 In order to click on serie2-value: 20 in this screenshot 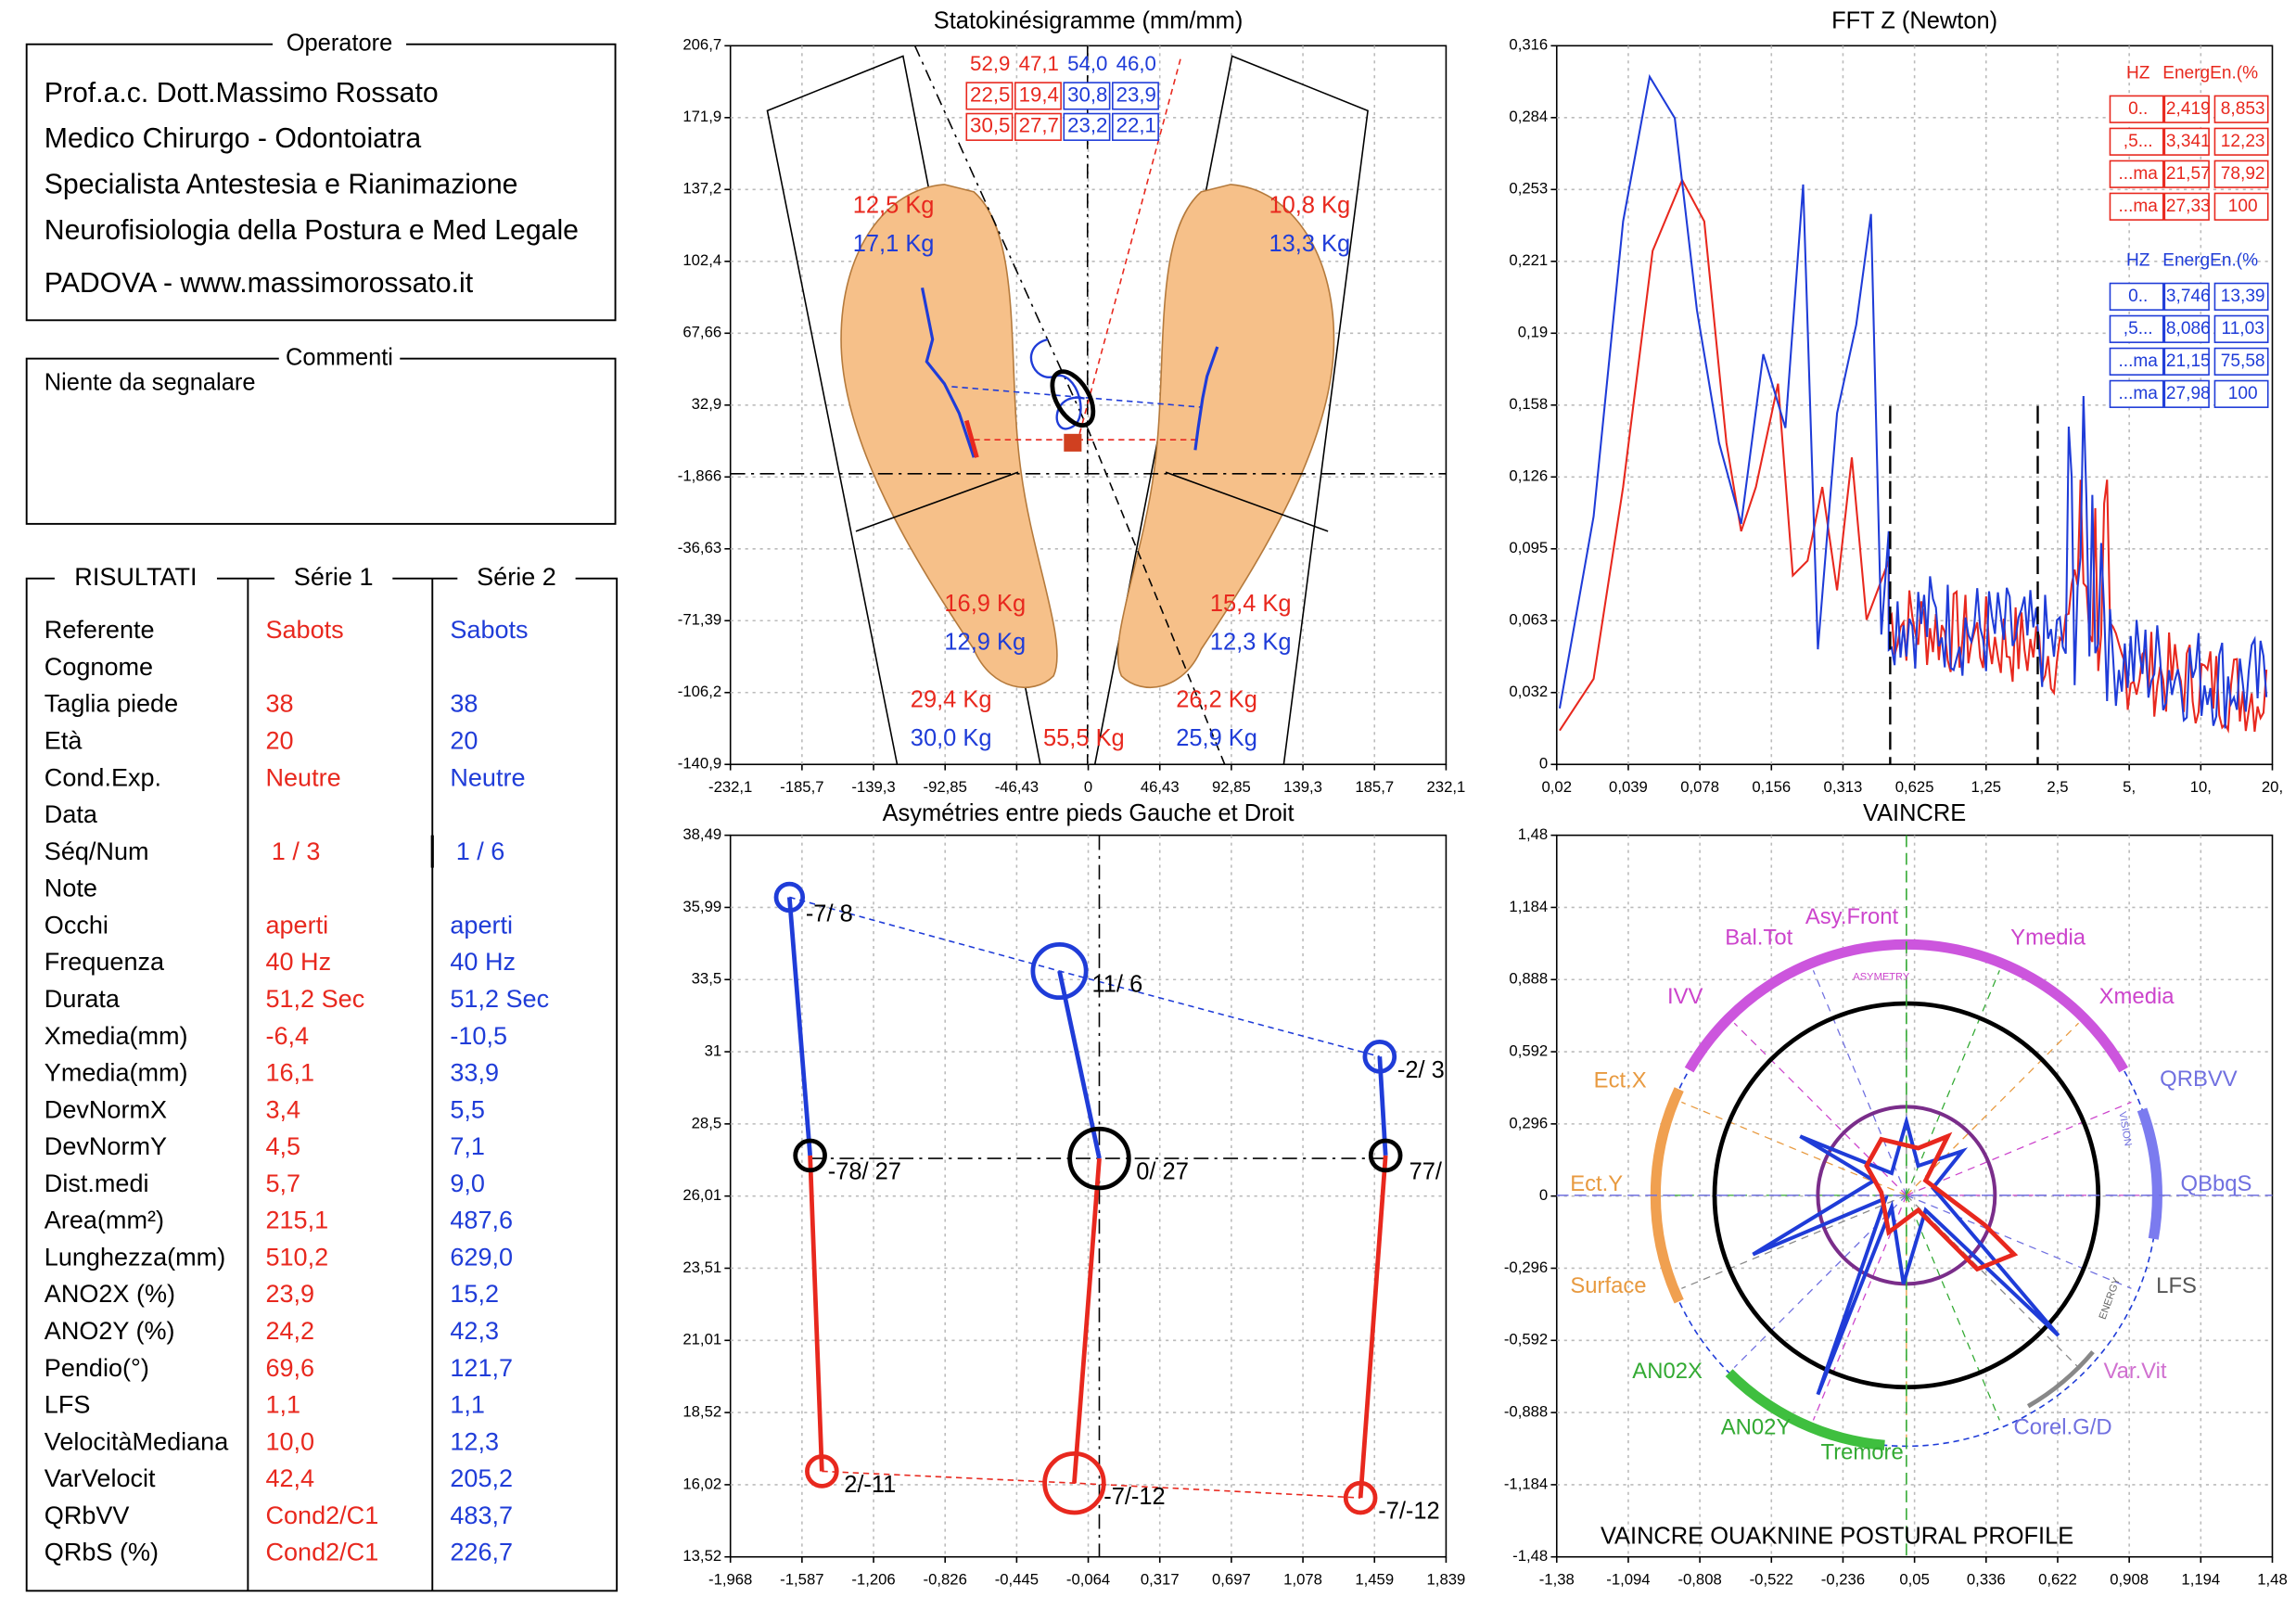, I will do `click(464, 741)`.